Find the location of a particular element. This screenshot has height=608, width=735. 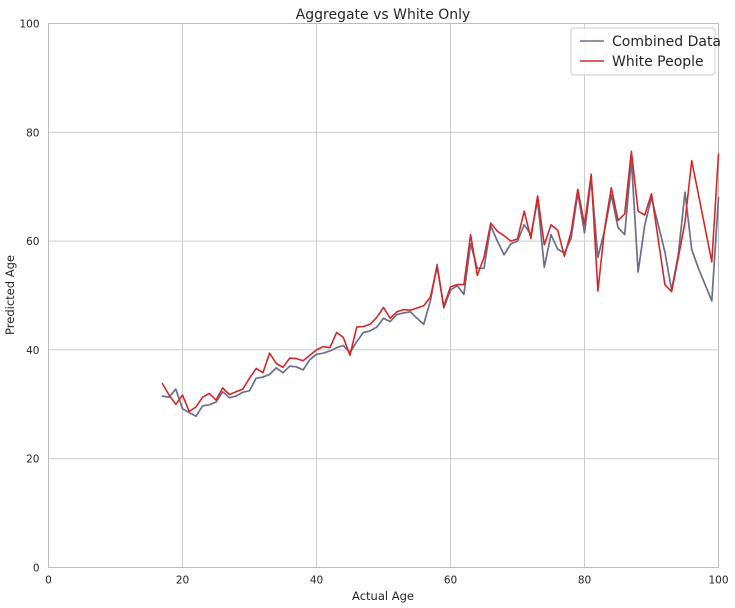

y-tick-label: 40 is located at coordinates (32, 351).